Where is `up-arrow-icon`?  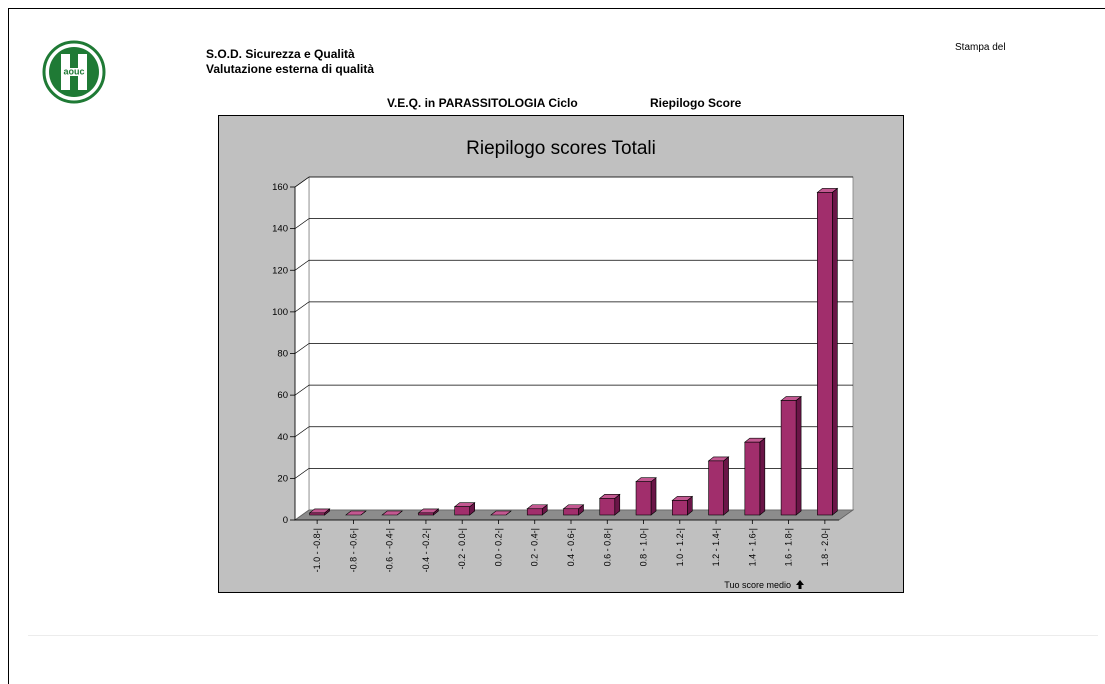
up-arrow-icon is located at coordinates (800, 584).